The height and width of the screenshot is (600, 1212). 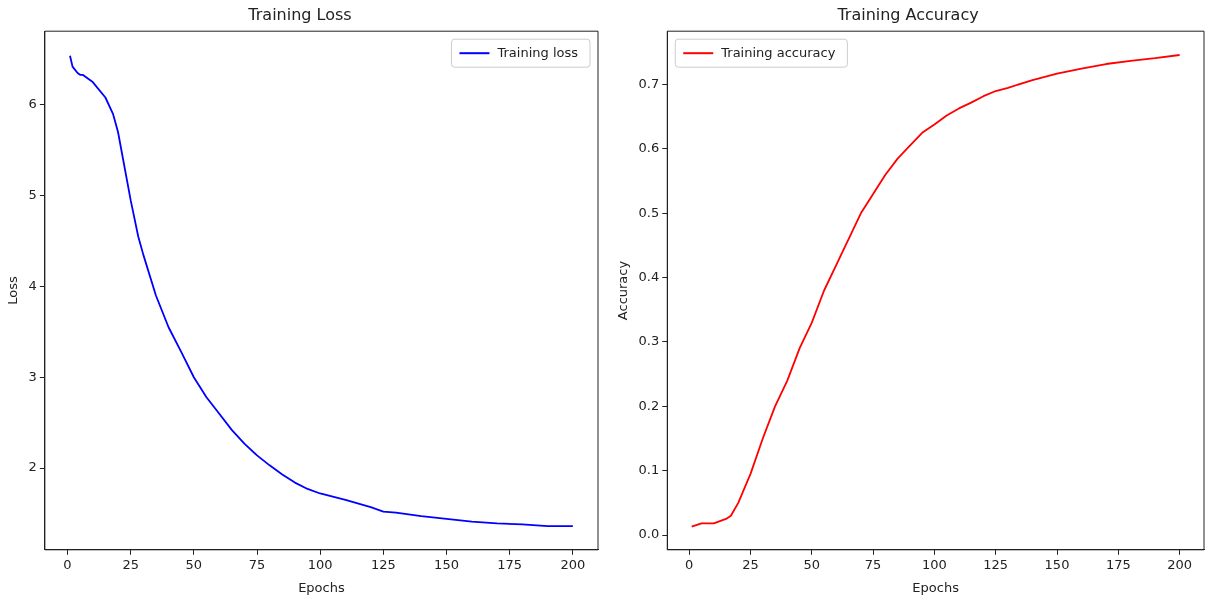 I want to click on y-tick-label: 3, so click(x=32, y=376).